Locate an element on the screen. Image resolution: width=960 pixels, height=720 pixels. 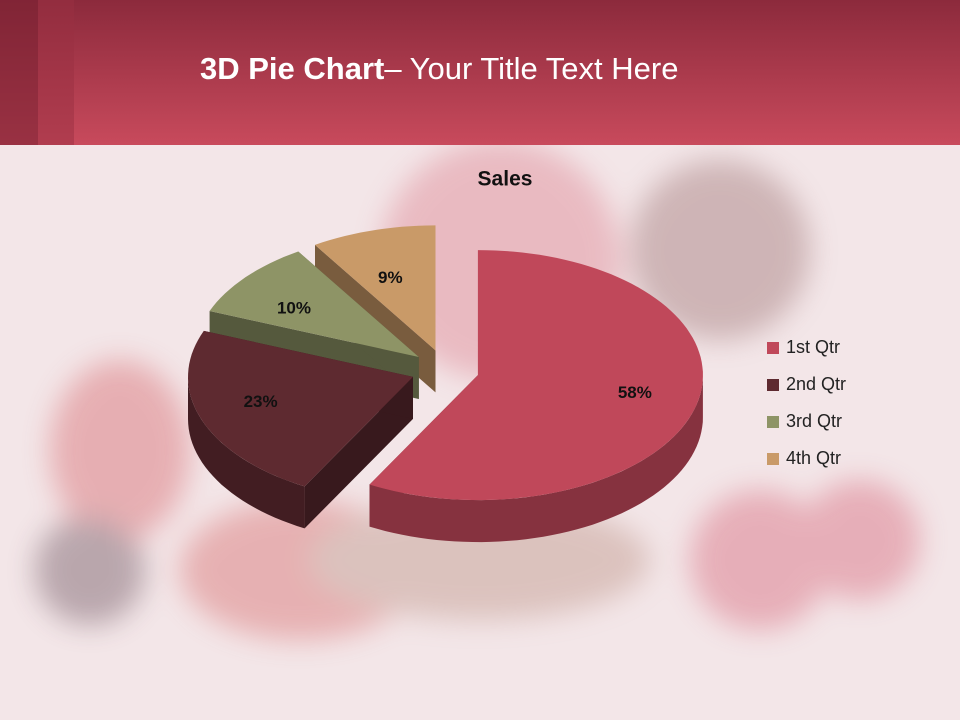
legend-label: 3rd Qtr is located at coordinates (814, 421).